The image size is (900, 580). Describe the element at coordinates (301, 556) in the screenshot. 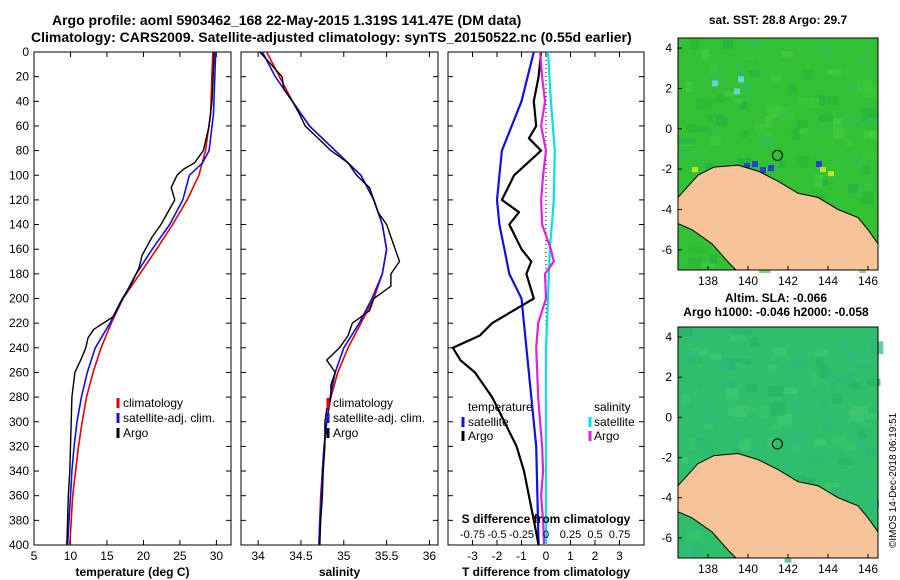

I see `salinity-xtick-label: 34.5` at that location.